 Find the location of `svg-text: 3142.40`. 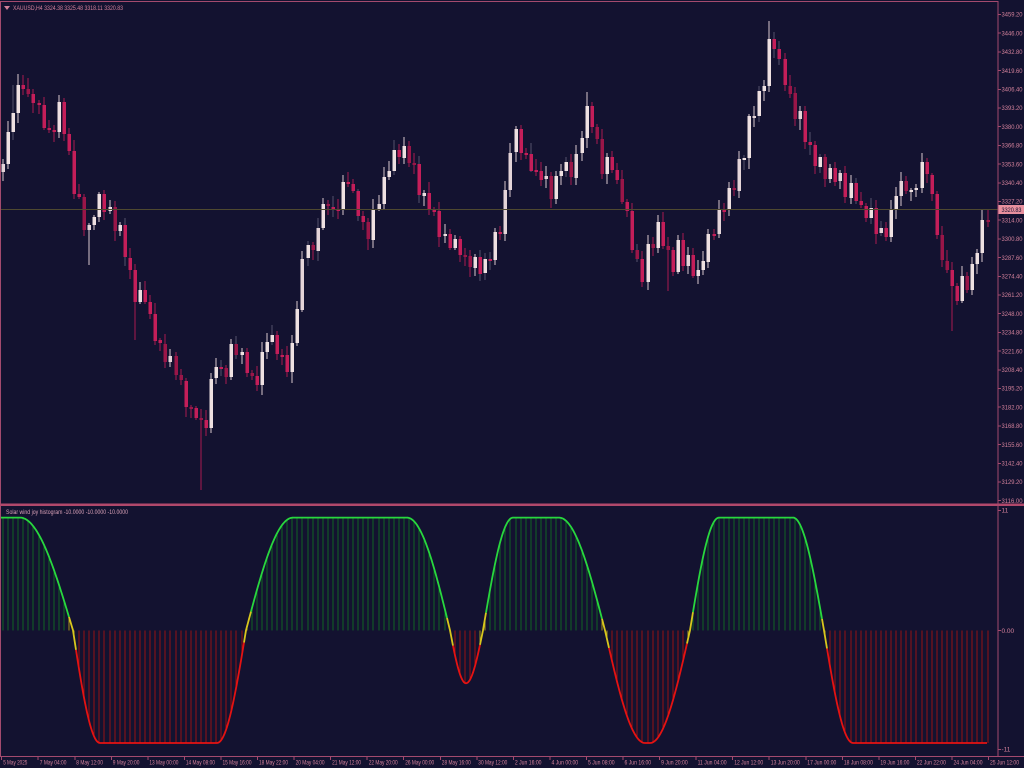

svg-text: 3142.40 is located at coordinates (1012, 464).